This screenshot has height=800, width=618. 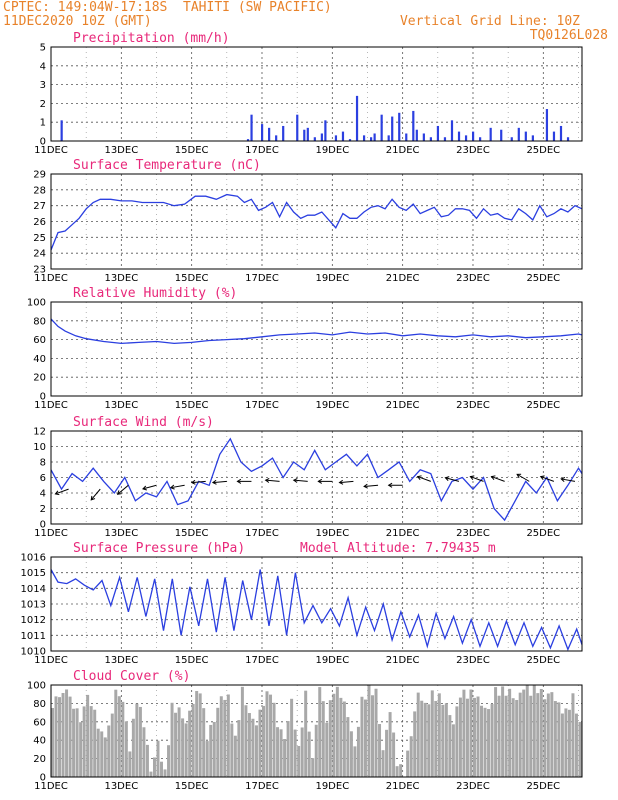 I want to click on panel-title: Surface Temperature (nC), so click(x=167, y=165).